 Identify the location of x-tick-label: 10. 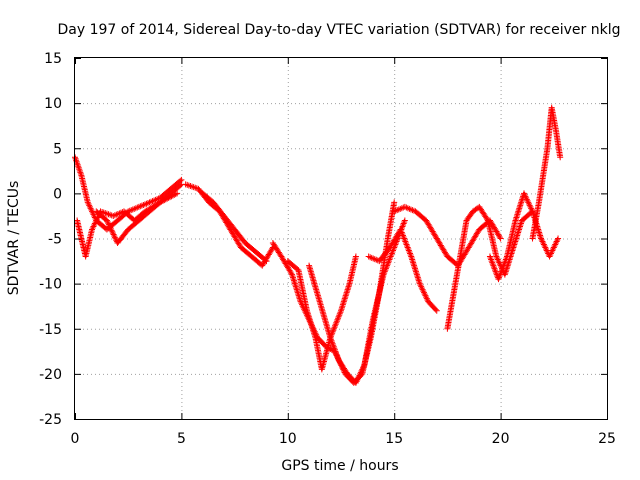
(288, 439).